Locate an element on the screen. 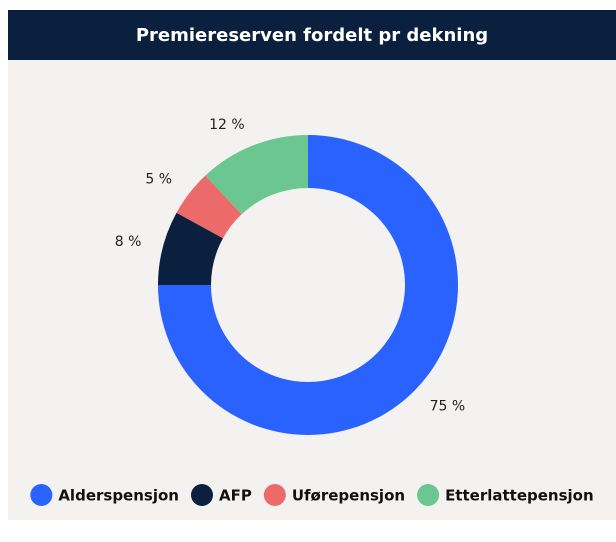 This screenshot has width=616, height=542. legend-label: AFP is located at coordinates (235, 496).